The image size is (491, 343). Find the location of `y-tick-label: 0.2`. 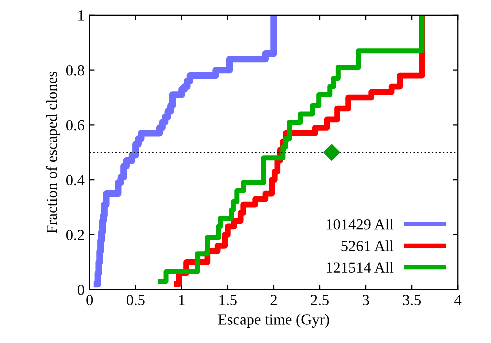

y-tick-label: 0.2 is located at coordinates (75, 235).